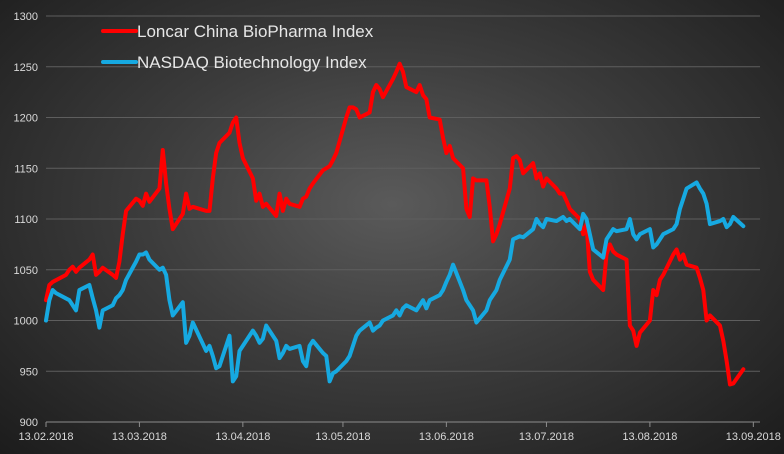 The width and height of the screenshot is (784, 454). Describe the element at coordinates (139, 437) in the screenshot. I see `x-tick-label: 13.03.2018` at that location.